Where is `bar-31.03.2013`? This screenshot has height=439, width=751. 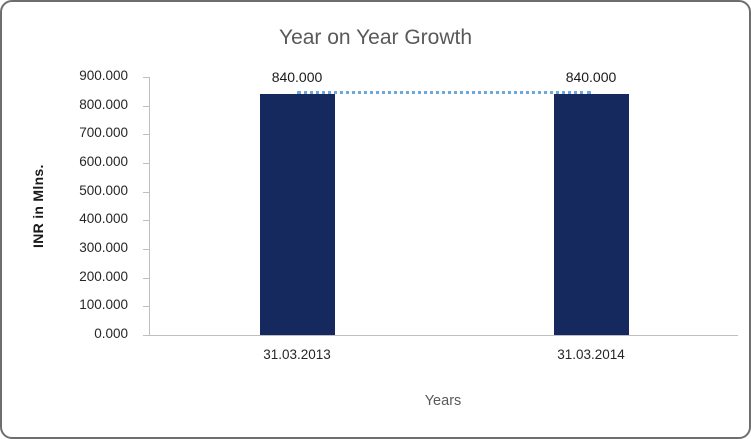 bar-31.03.2013 is located at coordinates (297, 214).